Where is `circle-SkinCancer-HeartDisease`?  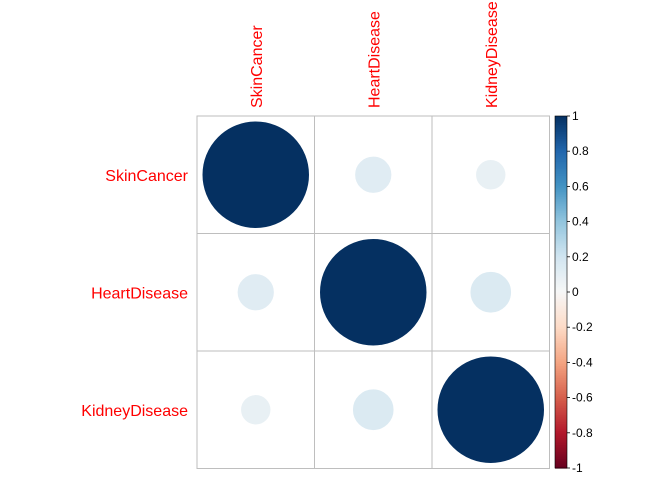
circle-SkinCancer-HeartDisease is located at coordinates (373, 174).